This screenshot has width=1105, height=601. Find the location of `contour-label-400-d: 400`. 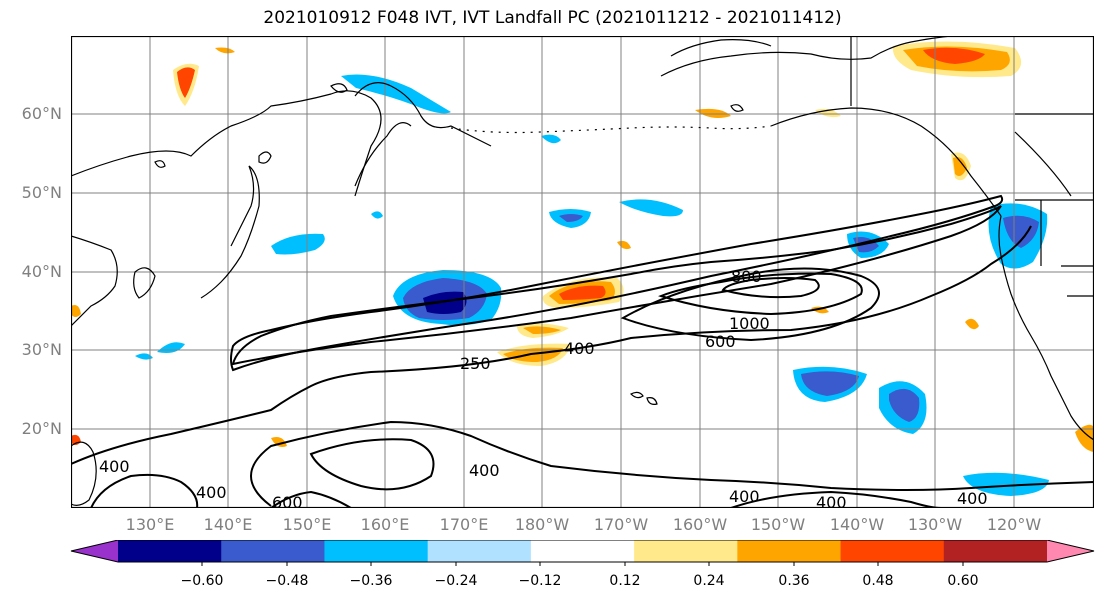

contour-label-400-d: 400 is located at coordinates (114, 466).